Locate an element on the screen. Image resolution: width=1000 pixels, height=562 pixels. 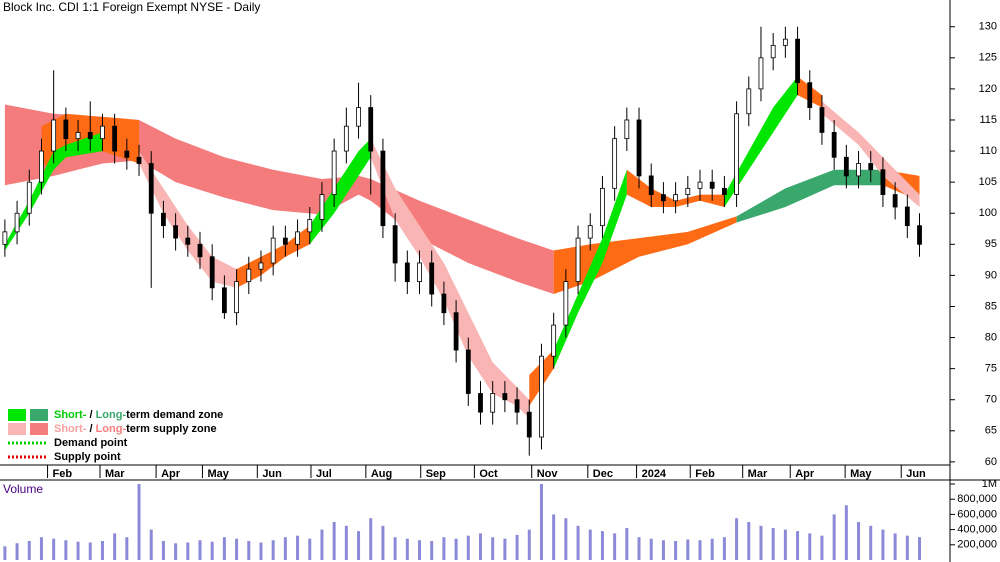
legend-text: / is located at coordinates (90, 415).